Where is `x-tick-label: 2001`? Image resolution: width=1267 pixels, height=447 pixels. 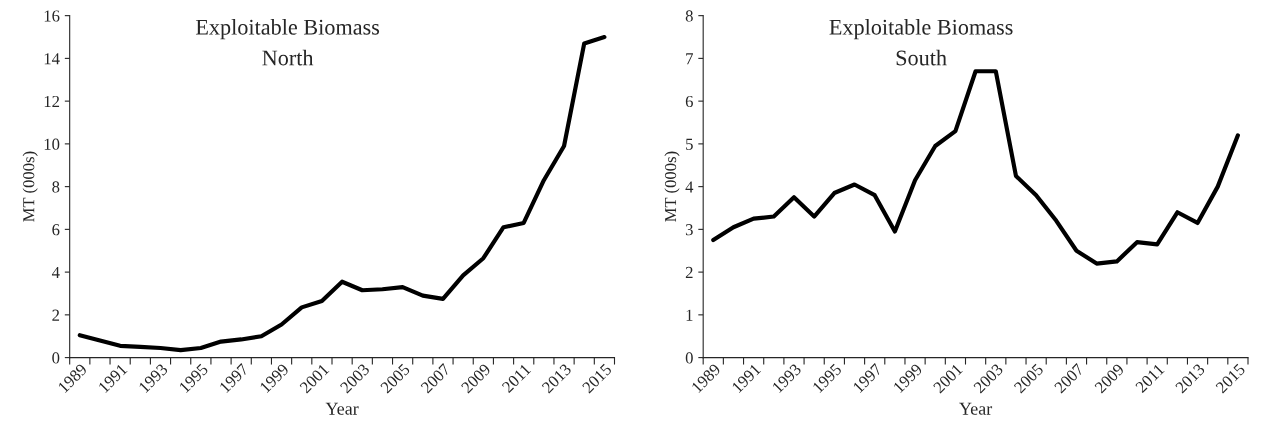
x-tick-label: 2001 is located at coordinates (314, 378).